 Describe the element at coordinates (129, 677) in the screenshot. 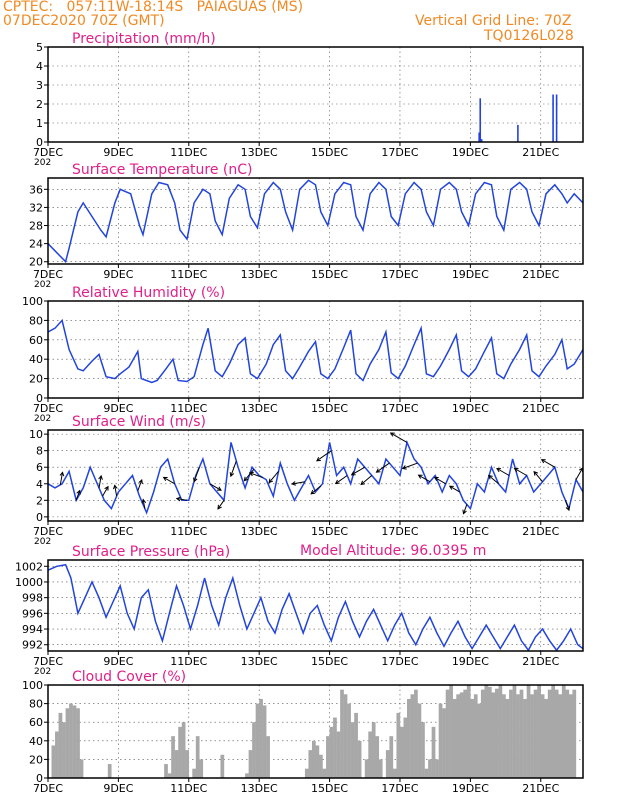

I see `cloud-title: Cloud Cover (%)` at that location.